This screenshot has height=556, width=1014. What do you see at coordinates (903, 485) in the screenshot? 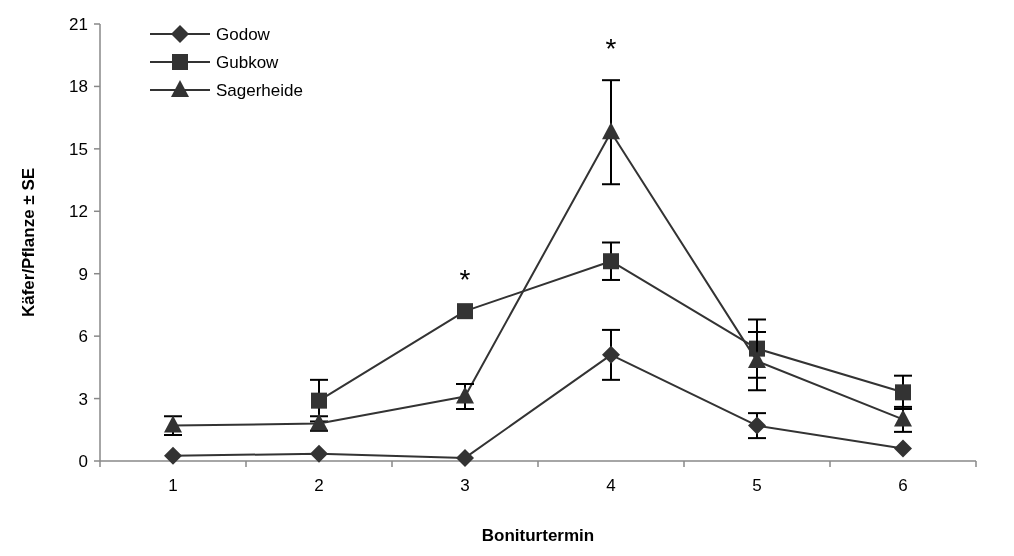
I see `x-tick-label: 6` at bounding box center [903, 485].